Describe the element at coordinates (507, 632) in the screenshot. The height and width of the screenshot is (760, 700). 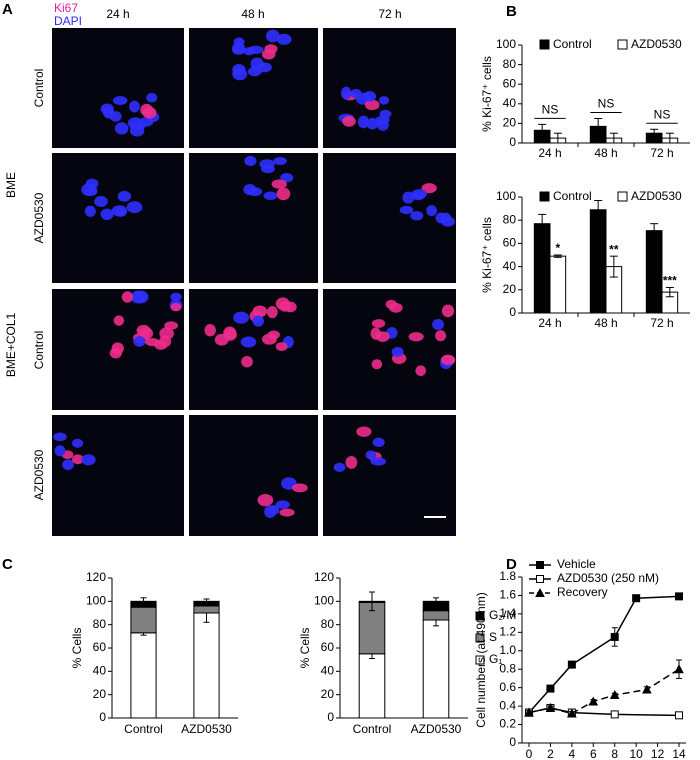
I see `y-tick-label: 1.2` at that location.